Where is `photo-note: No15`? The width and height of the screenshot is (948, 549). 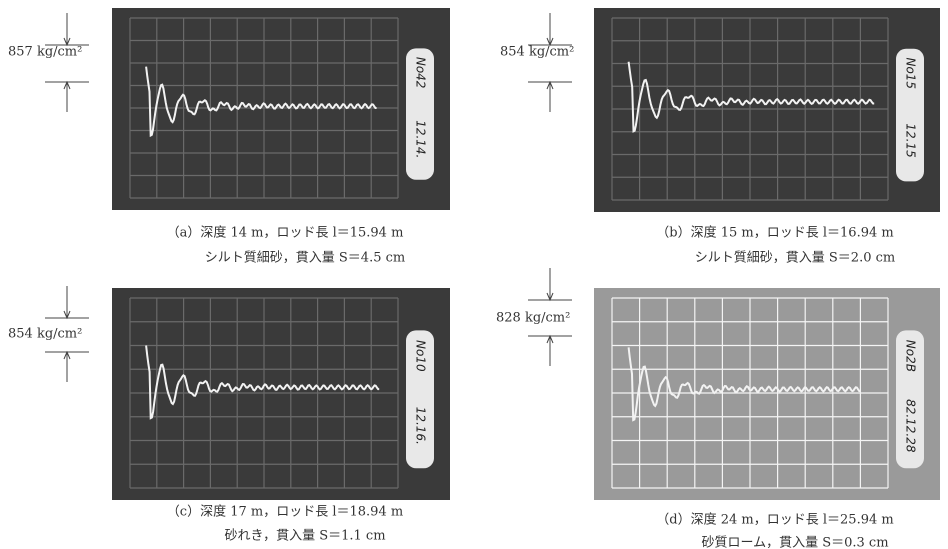 photo-note: No15 is located at coordinates (911, 73).